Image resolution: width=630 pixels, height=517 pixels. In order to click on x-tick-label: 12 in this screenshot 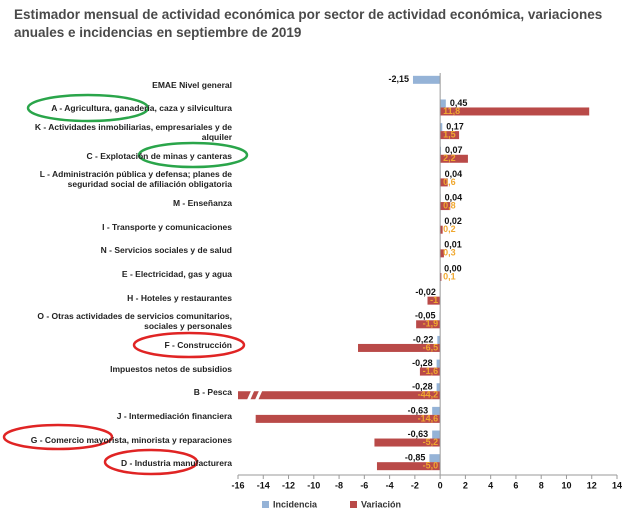, I will do `click(592, 485)`.